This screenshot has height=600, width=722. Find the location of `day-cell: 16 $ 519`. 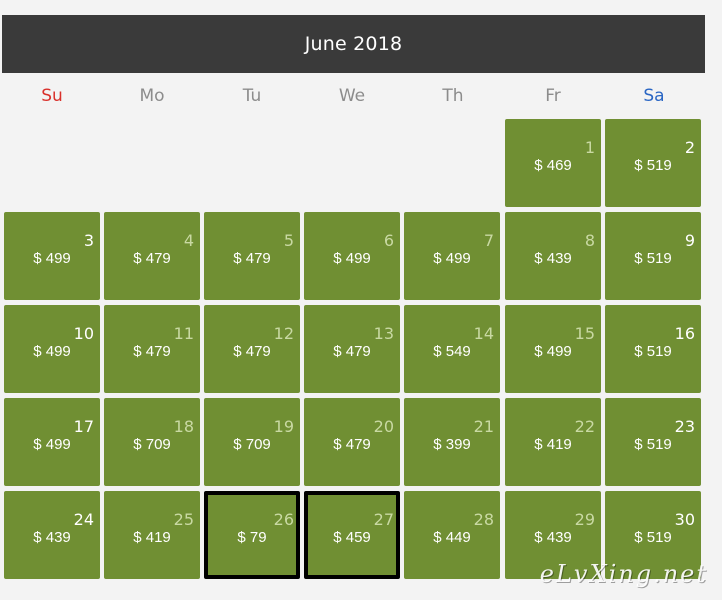

day-cell: 16 $ 519 is located at coordinates (653, 349).